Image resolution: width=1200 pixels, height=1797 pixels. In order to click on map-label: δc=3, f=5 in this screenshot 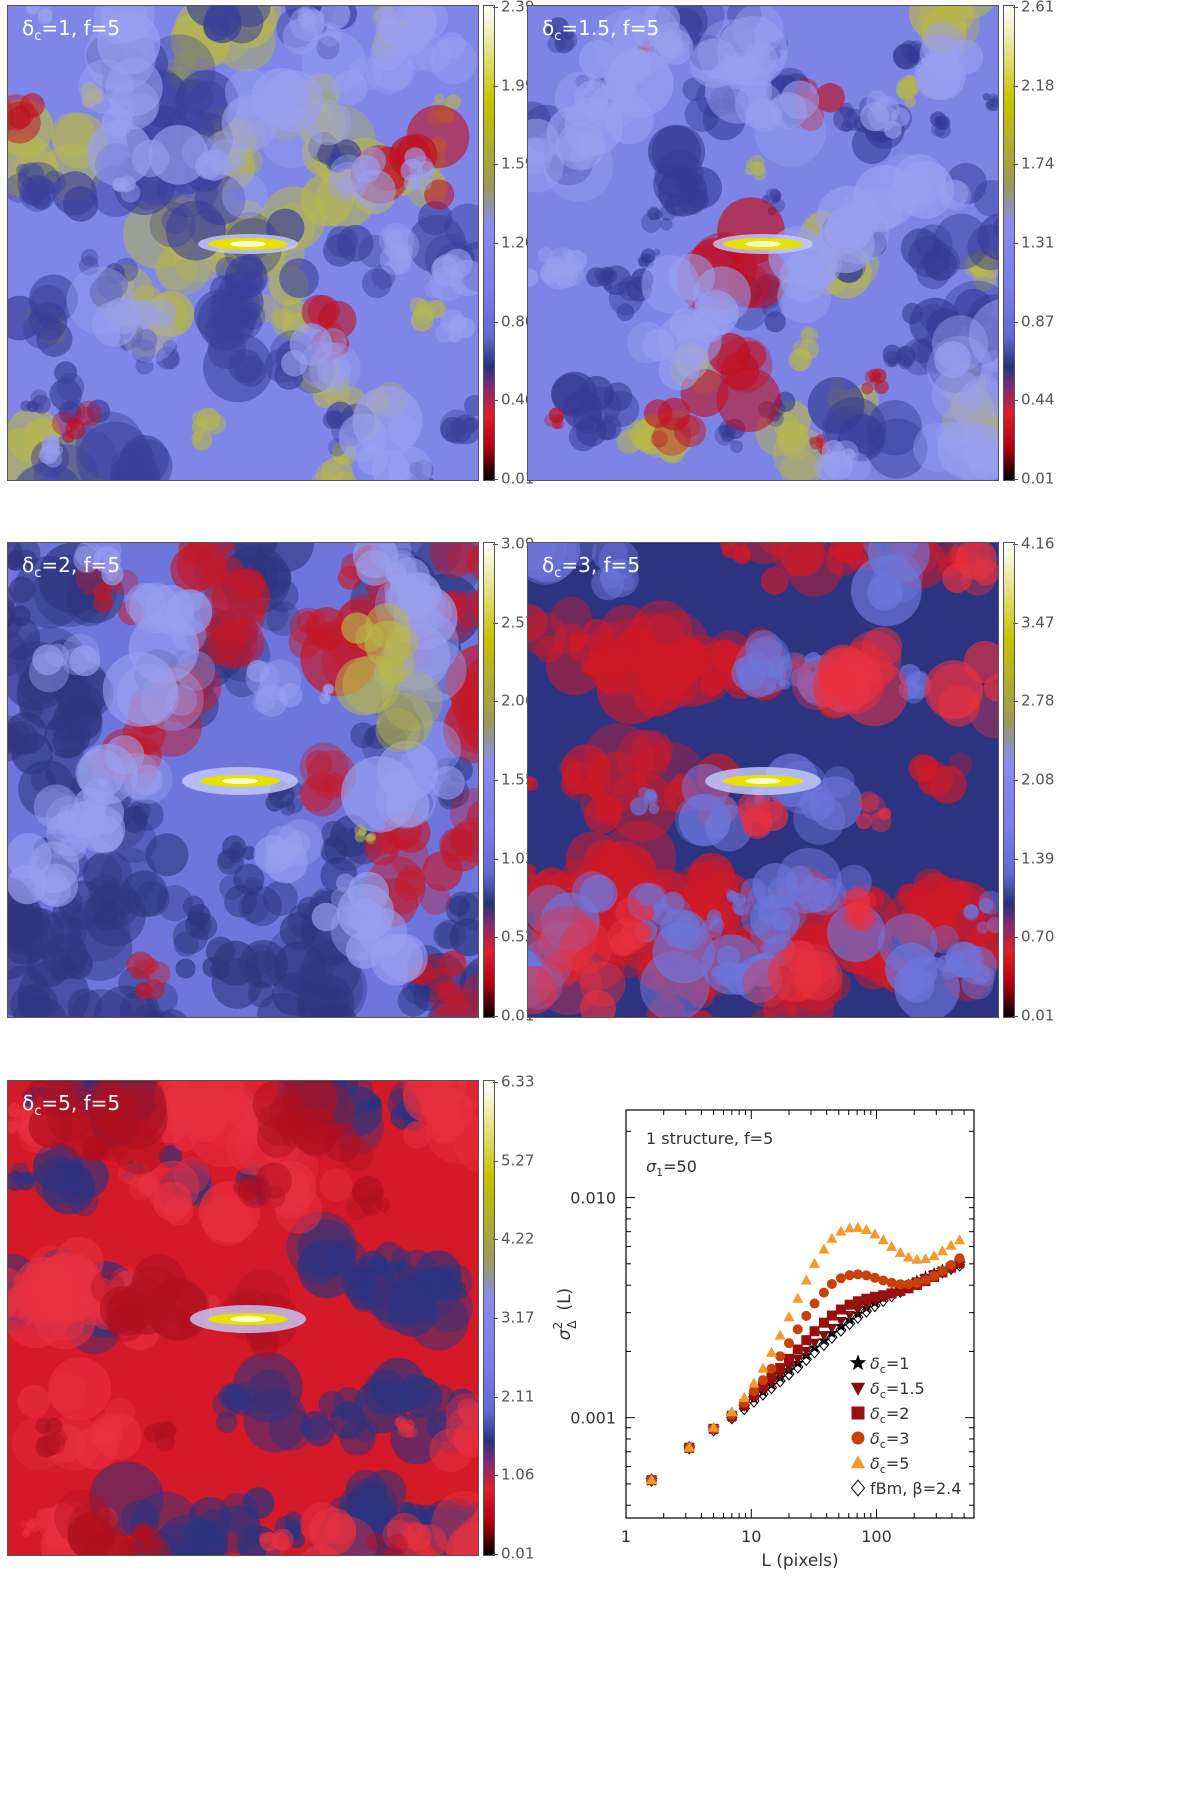, I will do `click(591, 567)`.